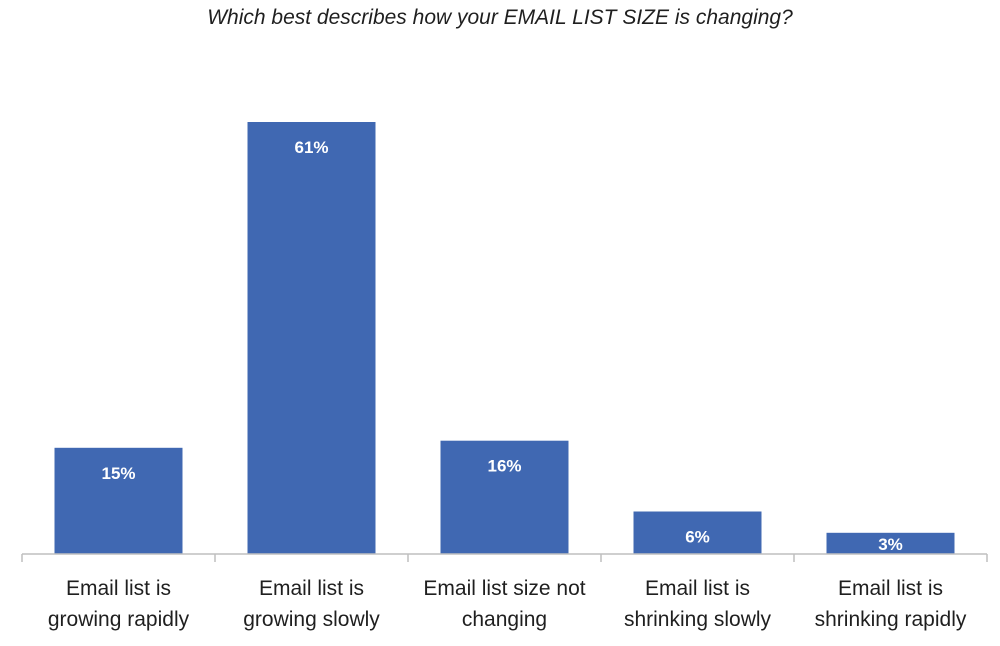 This screenshot has height=646, width=1000. I want to click on x-axis, so click(504, 557).